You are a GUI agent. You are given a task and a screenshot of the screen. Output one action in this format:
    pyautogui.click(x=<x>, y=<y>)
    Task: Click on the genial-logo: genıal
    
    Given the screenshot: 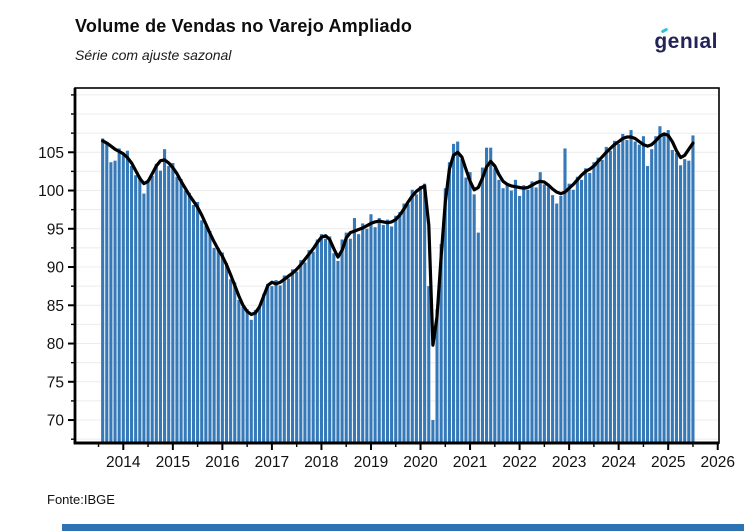 What is the action you would take?
    pyautogui.click(x=686, y=40)
    